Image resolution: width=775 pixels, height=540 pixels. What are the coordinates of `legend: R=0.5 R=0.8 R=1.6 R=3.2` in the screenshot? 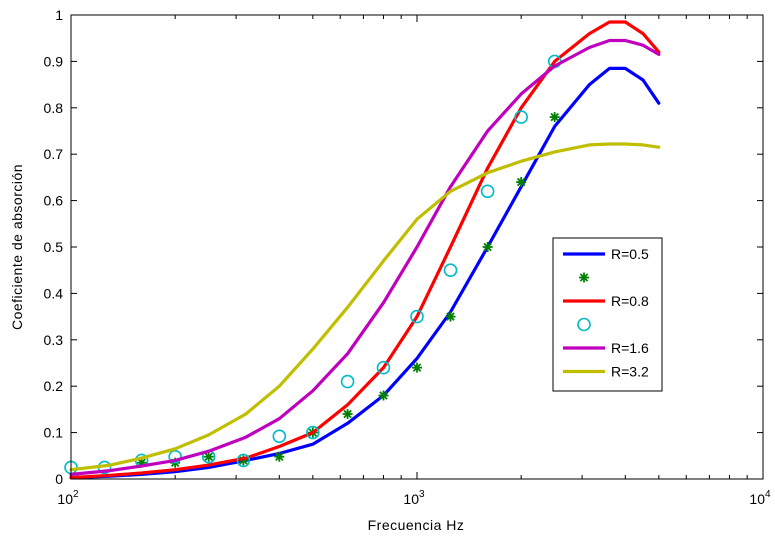 It's located at (607, 314).